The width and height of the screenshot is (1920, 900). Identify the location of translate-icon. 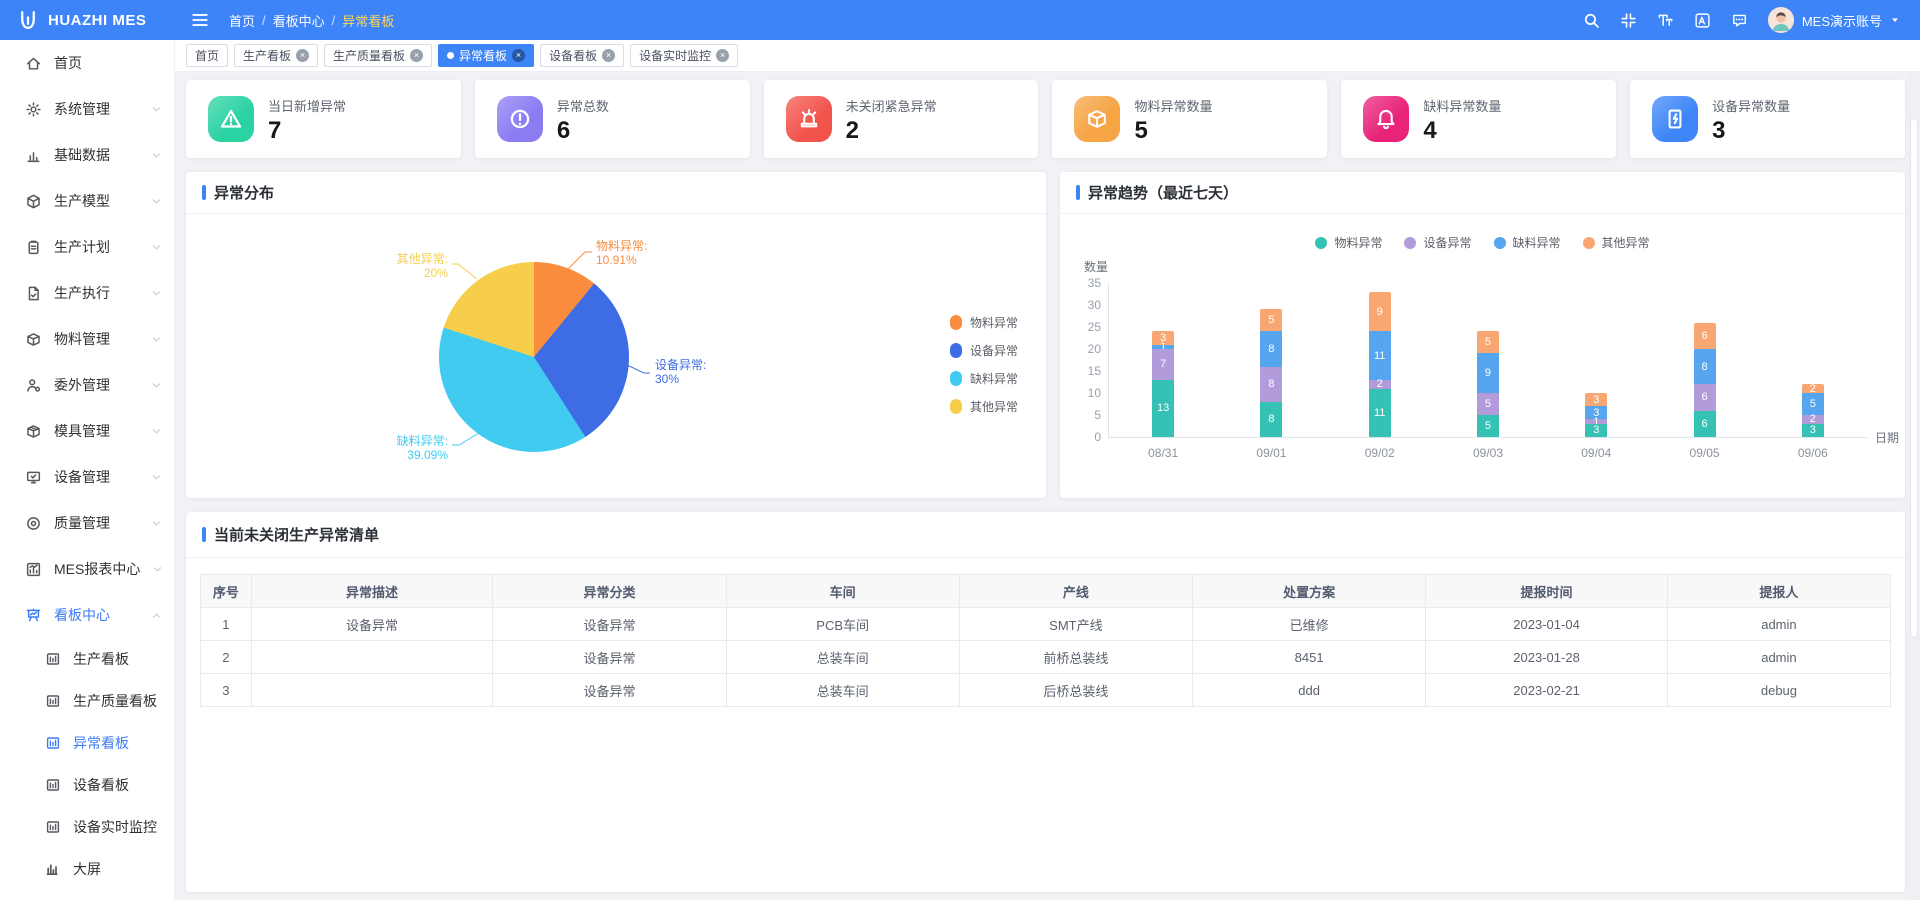
(1702, 20).